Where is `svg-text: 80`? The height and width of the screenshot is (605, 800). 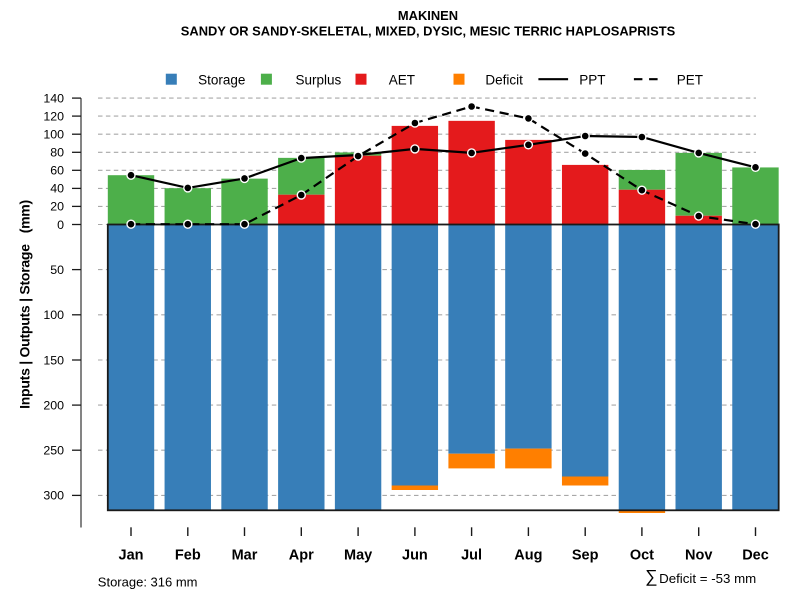
svg-text: 80 is located at coordinates (57, 153).